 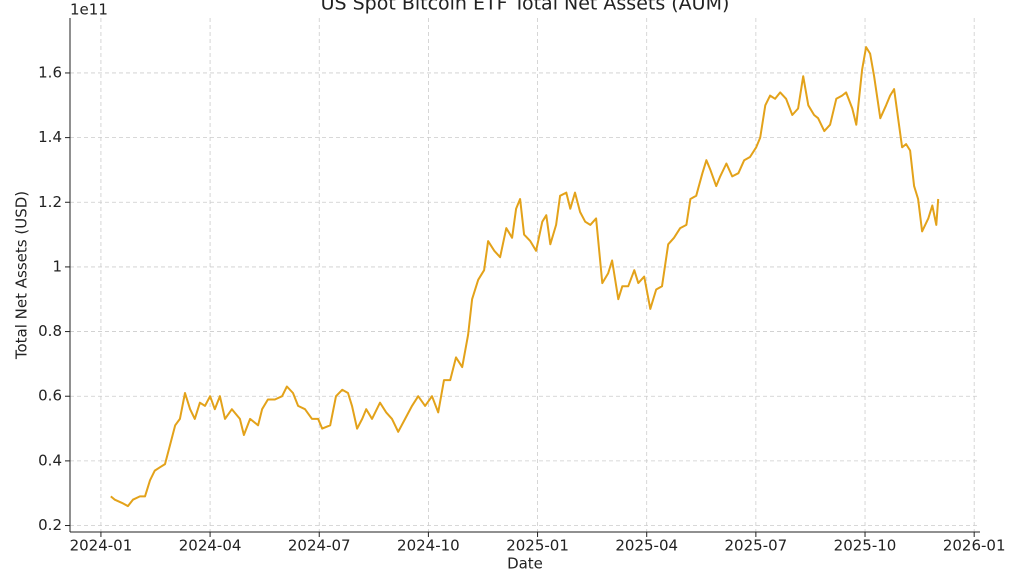 What do you see at coordinates (646, 546) in the screenshot?
I see `x-tick-label: 2025-04` at bounding box center [646, 546].